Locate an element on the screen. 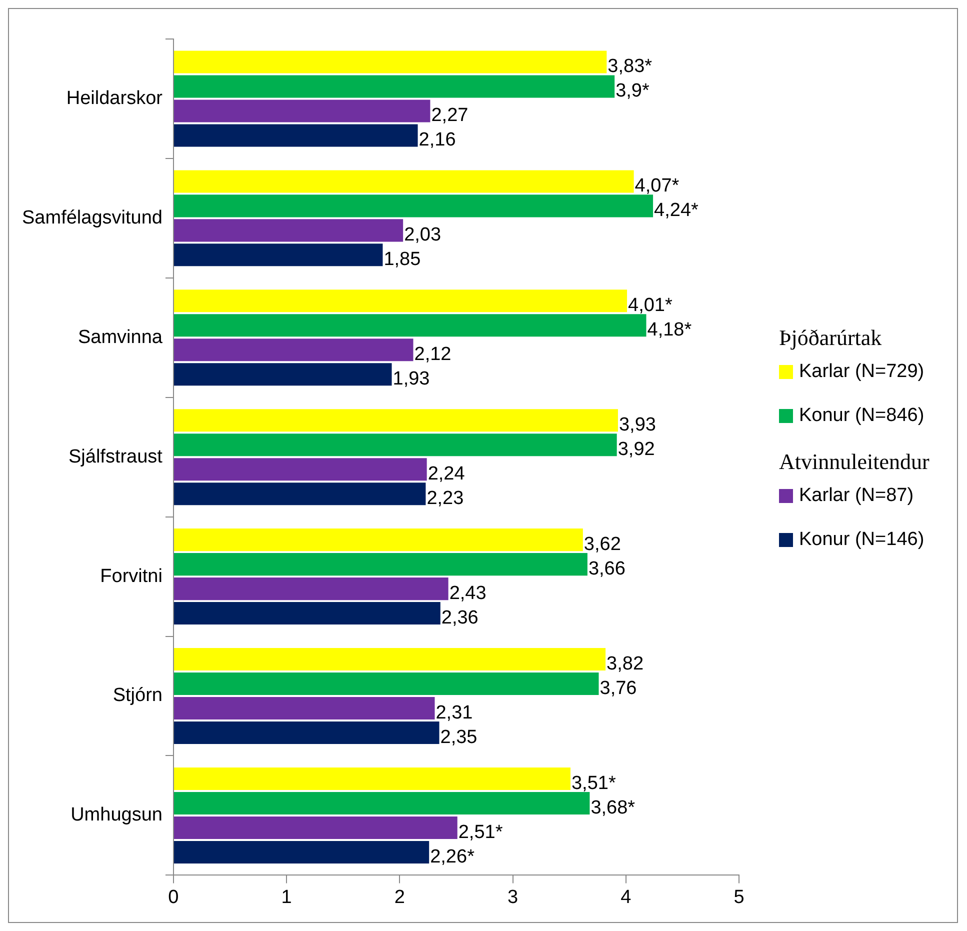 This screenshot has height=931, width=967. x-tick-label: 3 is located at coordinates (513, 897).